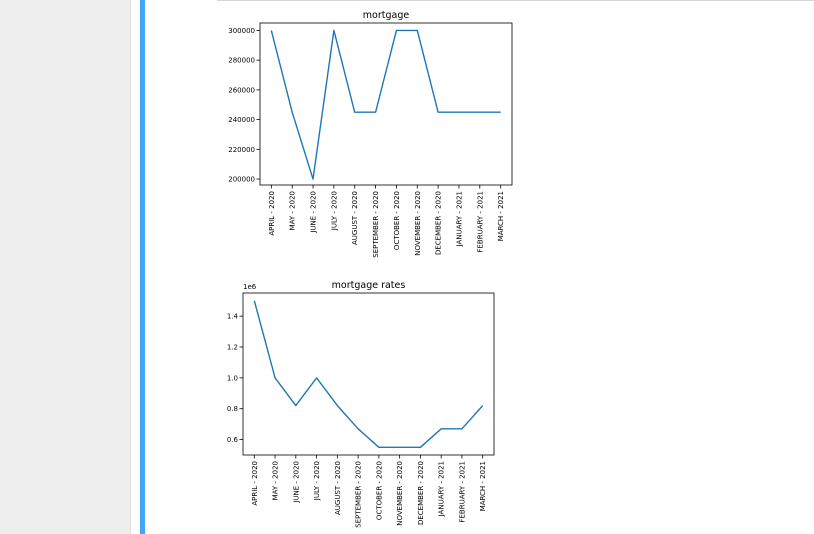 The height and width of the screenshot is (534, 814). What do you see at coordinates (369, 285) in the screenshot?
I see `chart-title: mortgage rates` at bounding box center [369, 285].